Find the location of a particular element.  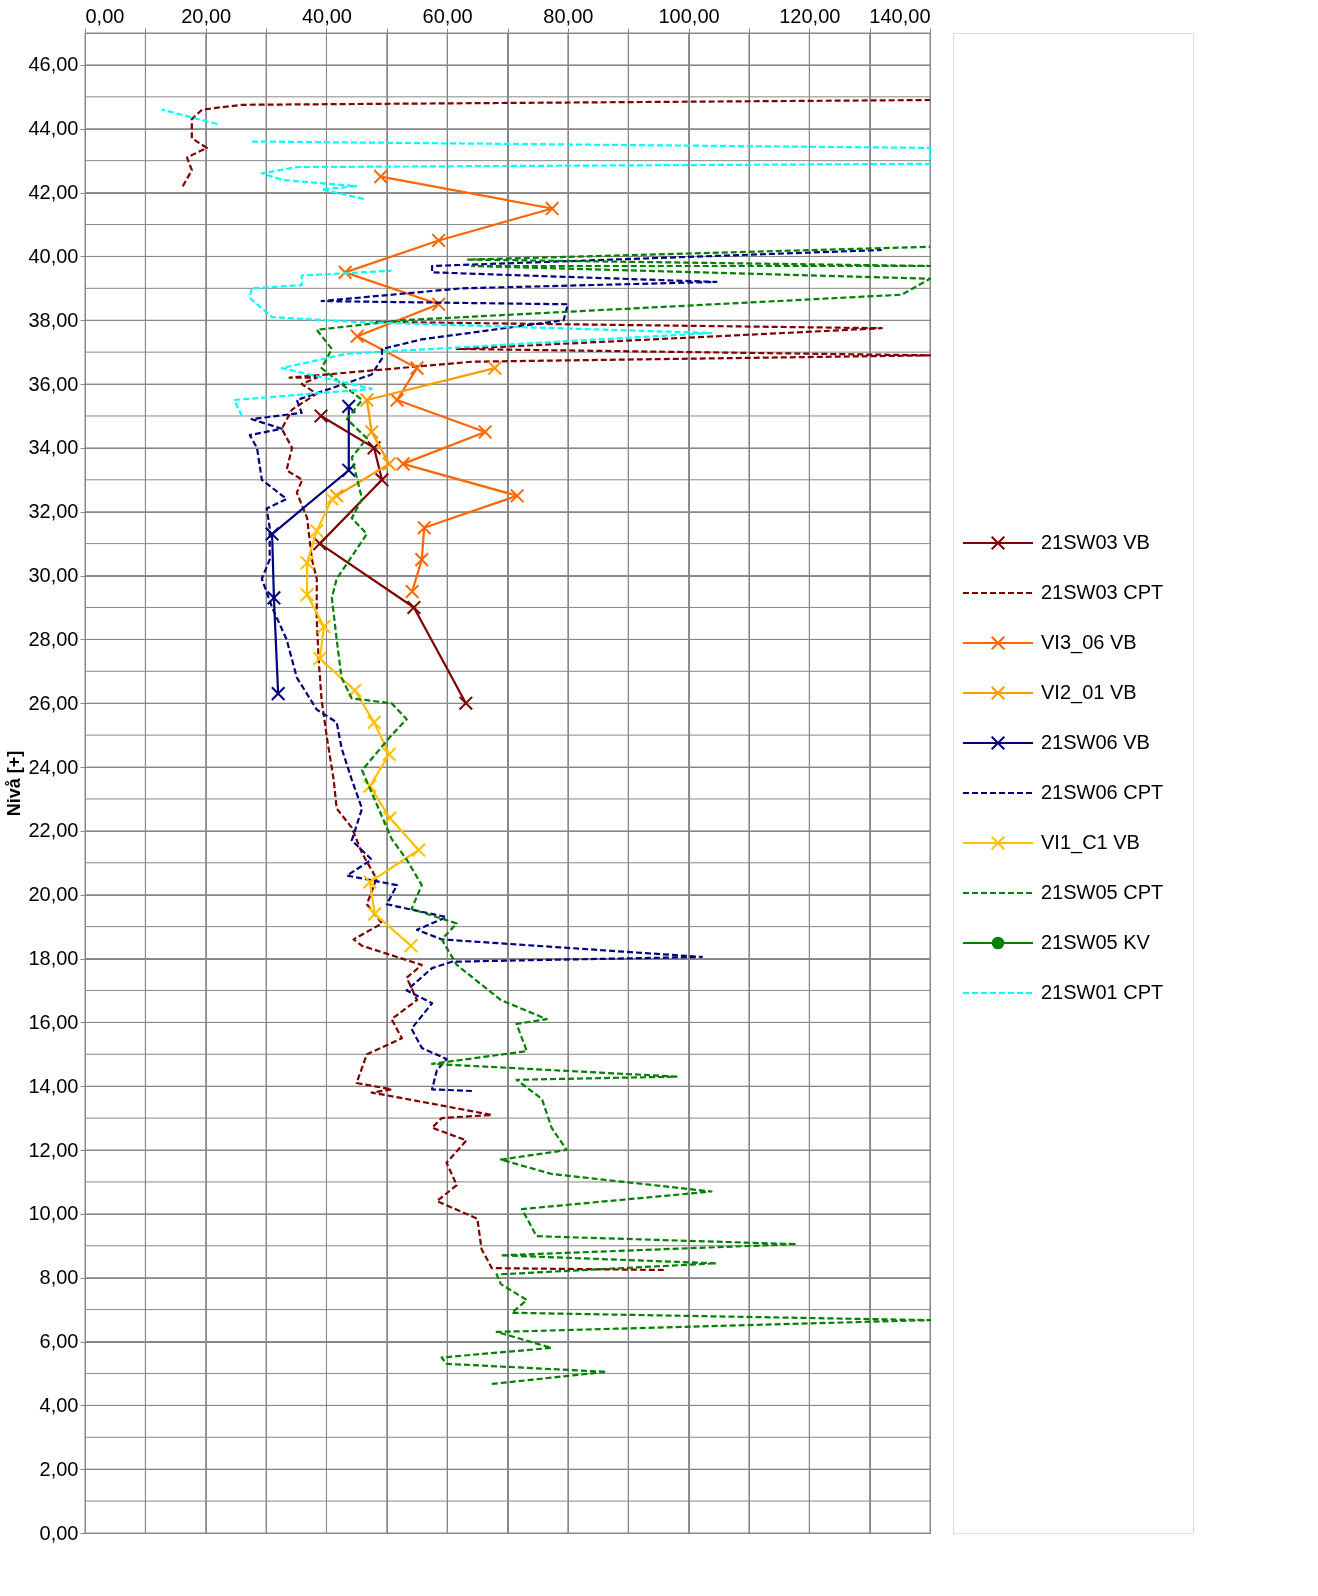

y-tick-label: 4,00 is located at coordinates (59, 1404).